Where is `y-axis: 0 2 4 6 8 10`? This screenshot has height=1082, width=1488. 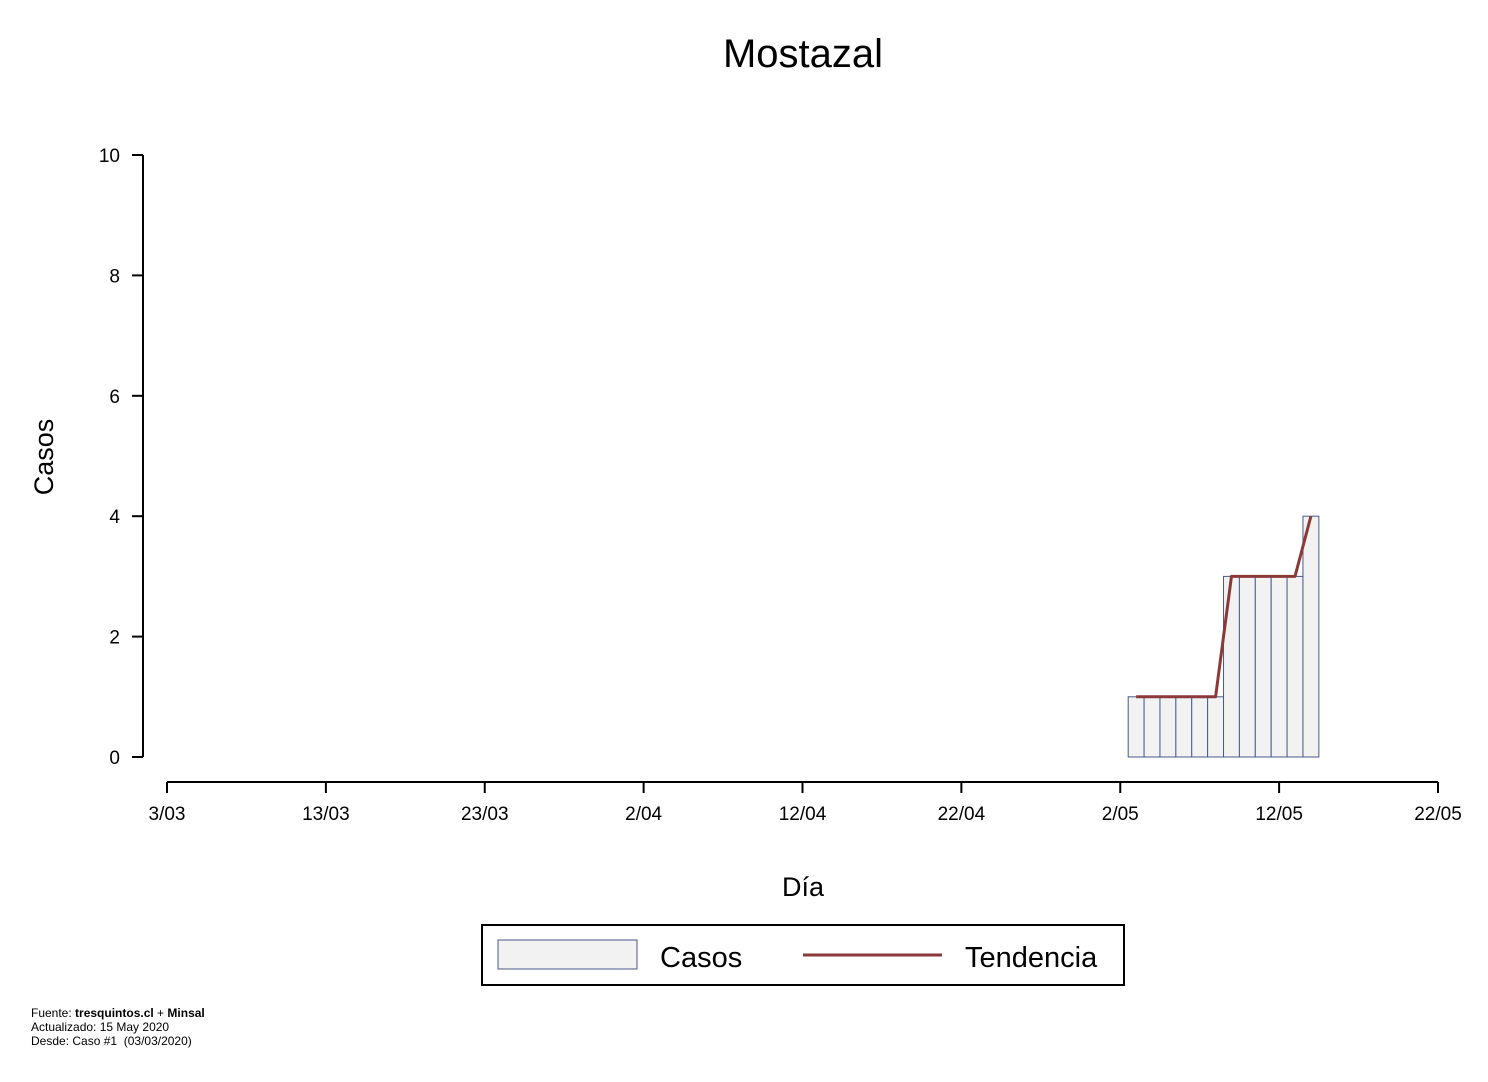 y-axis: 0 2 4 6 8 10 is located at coordinates (121, 457).